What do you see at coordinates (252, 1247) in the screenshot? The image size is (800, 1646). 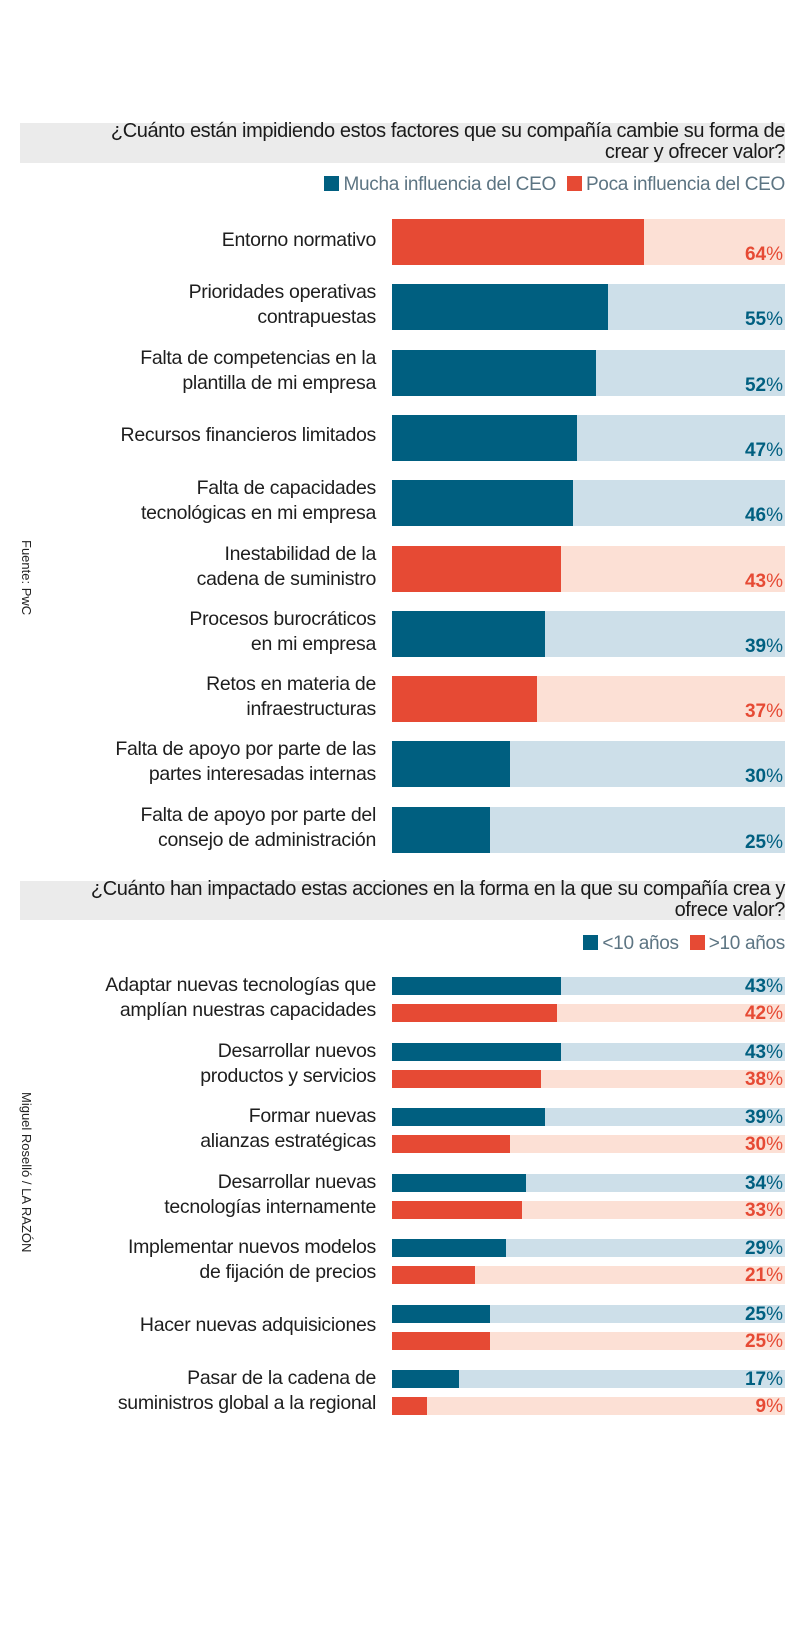 I see `bar-label-line: Implementar nuevos modelos` at bounding box center [252, 1247].